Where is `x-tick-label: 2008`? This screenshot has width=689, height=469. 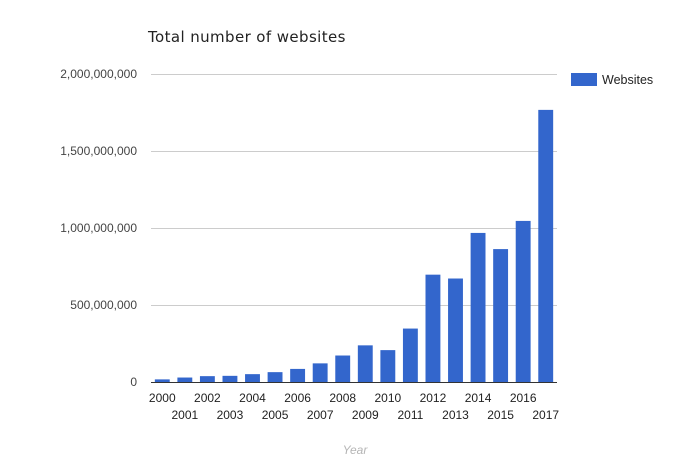
x-tick-label: 2008 is located at coordinates (342, 398).